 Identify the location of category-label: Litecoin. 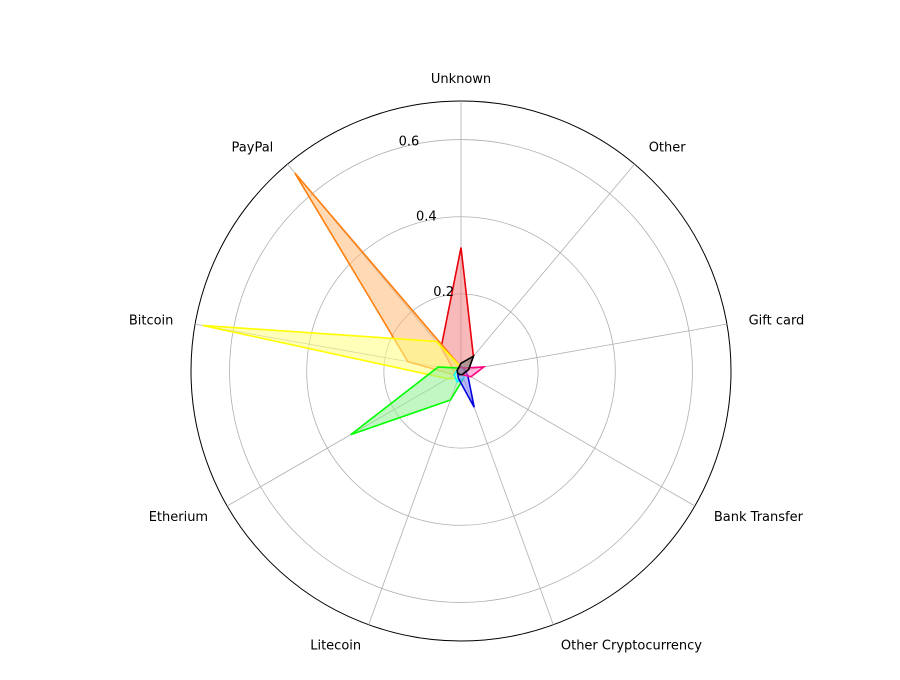
(335, 645).